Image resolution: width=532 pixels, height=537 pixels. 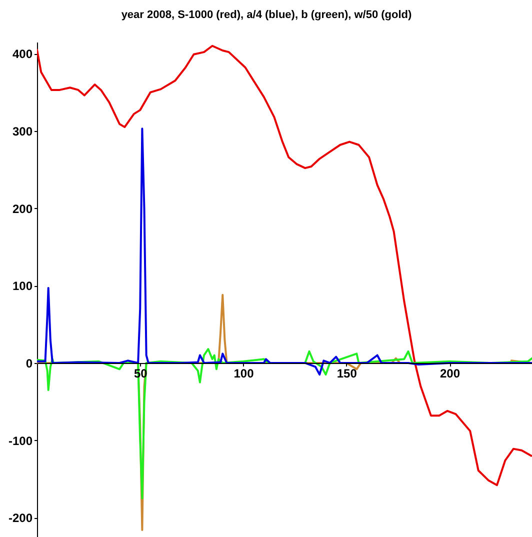 What do you see at coordinates (266, 15) in the screenshot?
I see `chart-title: year 2008, S-1000 (red), a/4 (blue), b (green), w/50 (gold)` at bounding box center [266, 15].